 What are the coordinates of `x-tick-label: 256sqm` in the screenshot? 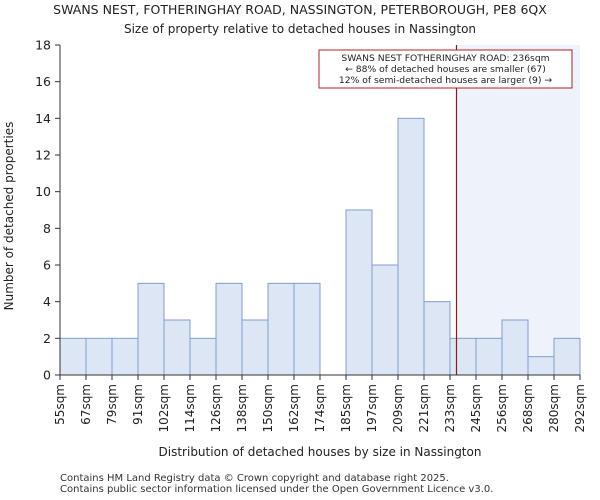 It's located at (502, 408).